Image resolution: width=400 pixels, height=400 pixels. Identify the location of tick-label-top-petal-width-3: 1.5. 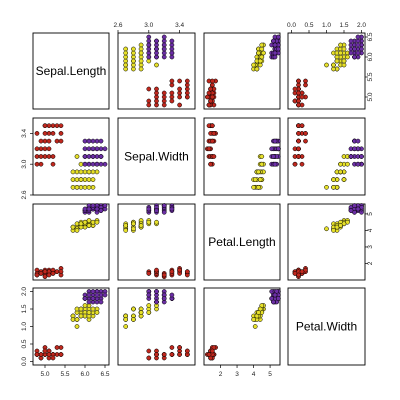
(343, 25).